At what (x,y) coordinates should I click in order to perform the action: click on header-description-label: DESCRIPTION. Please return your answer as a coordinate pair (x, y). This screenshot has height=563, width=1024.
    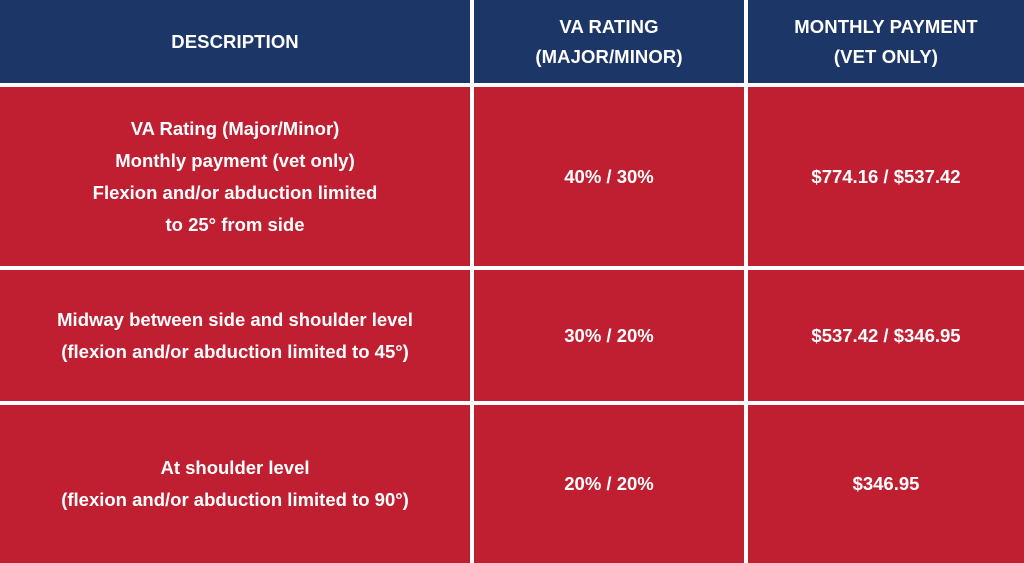
    Looking at the image, I should click on (235, 41).